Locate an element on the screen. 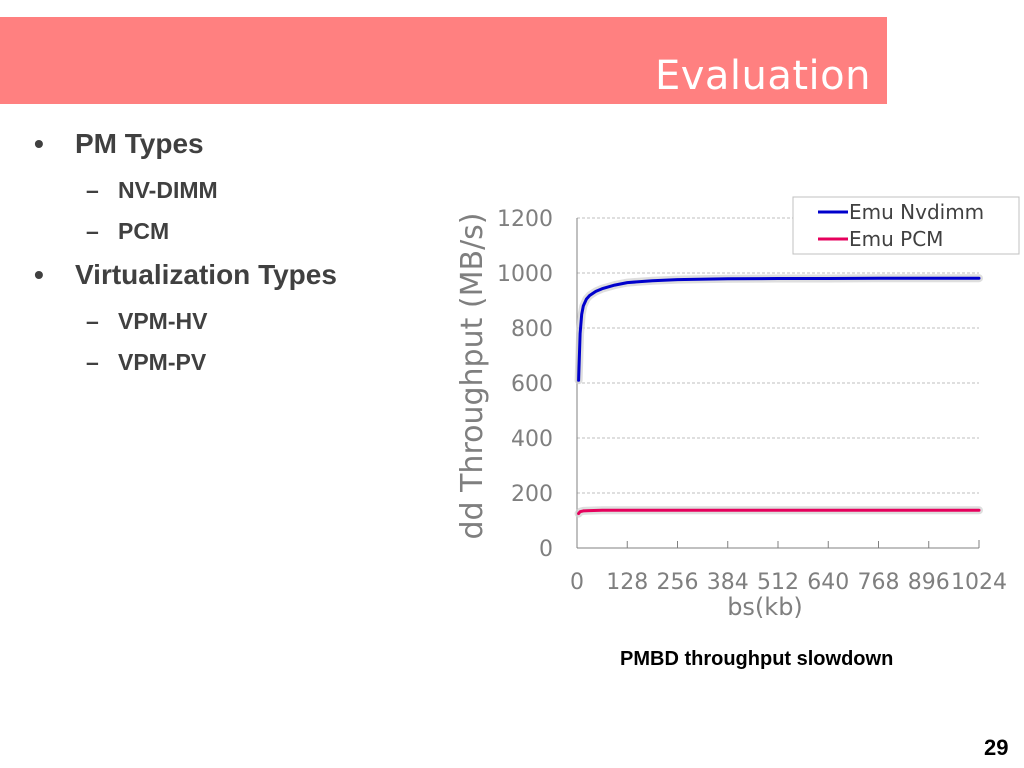 The image size is (1024, 768). x-tick-label: 896 is located at coordinates (929, 582).